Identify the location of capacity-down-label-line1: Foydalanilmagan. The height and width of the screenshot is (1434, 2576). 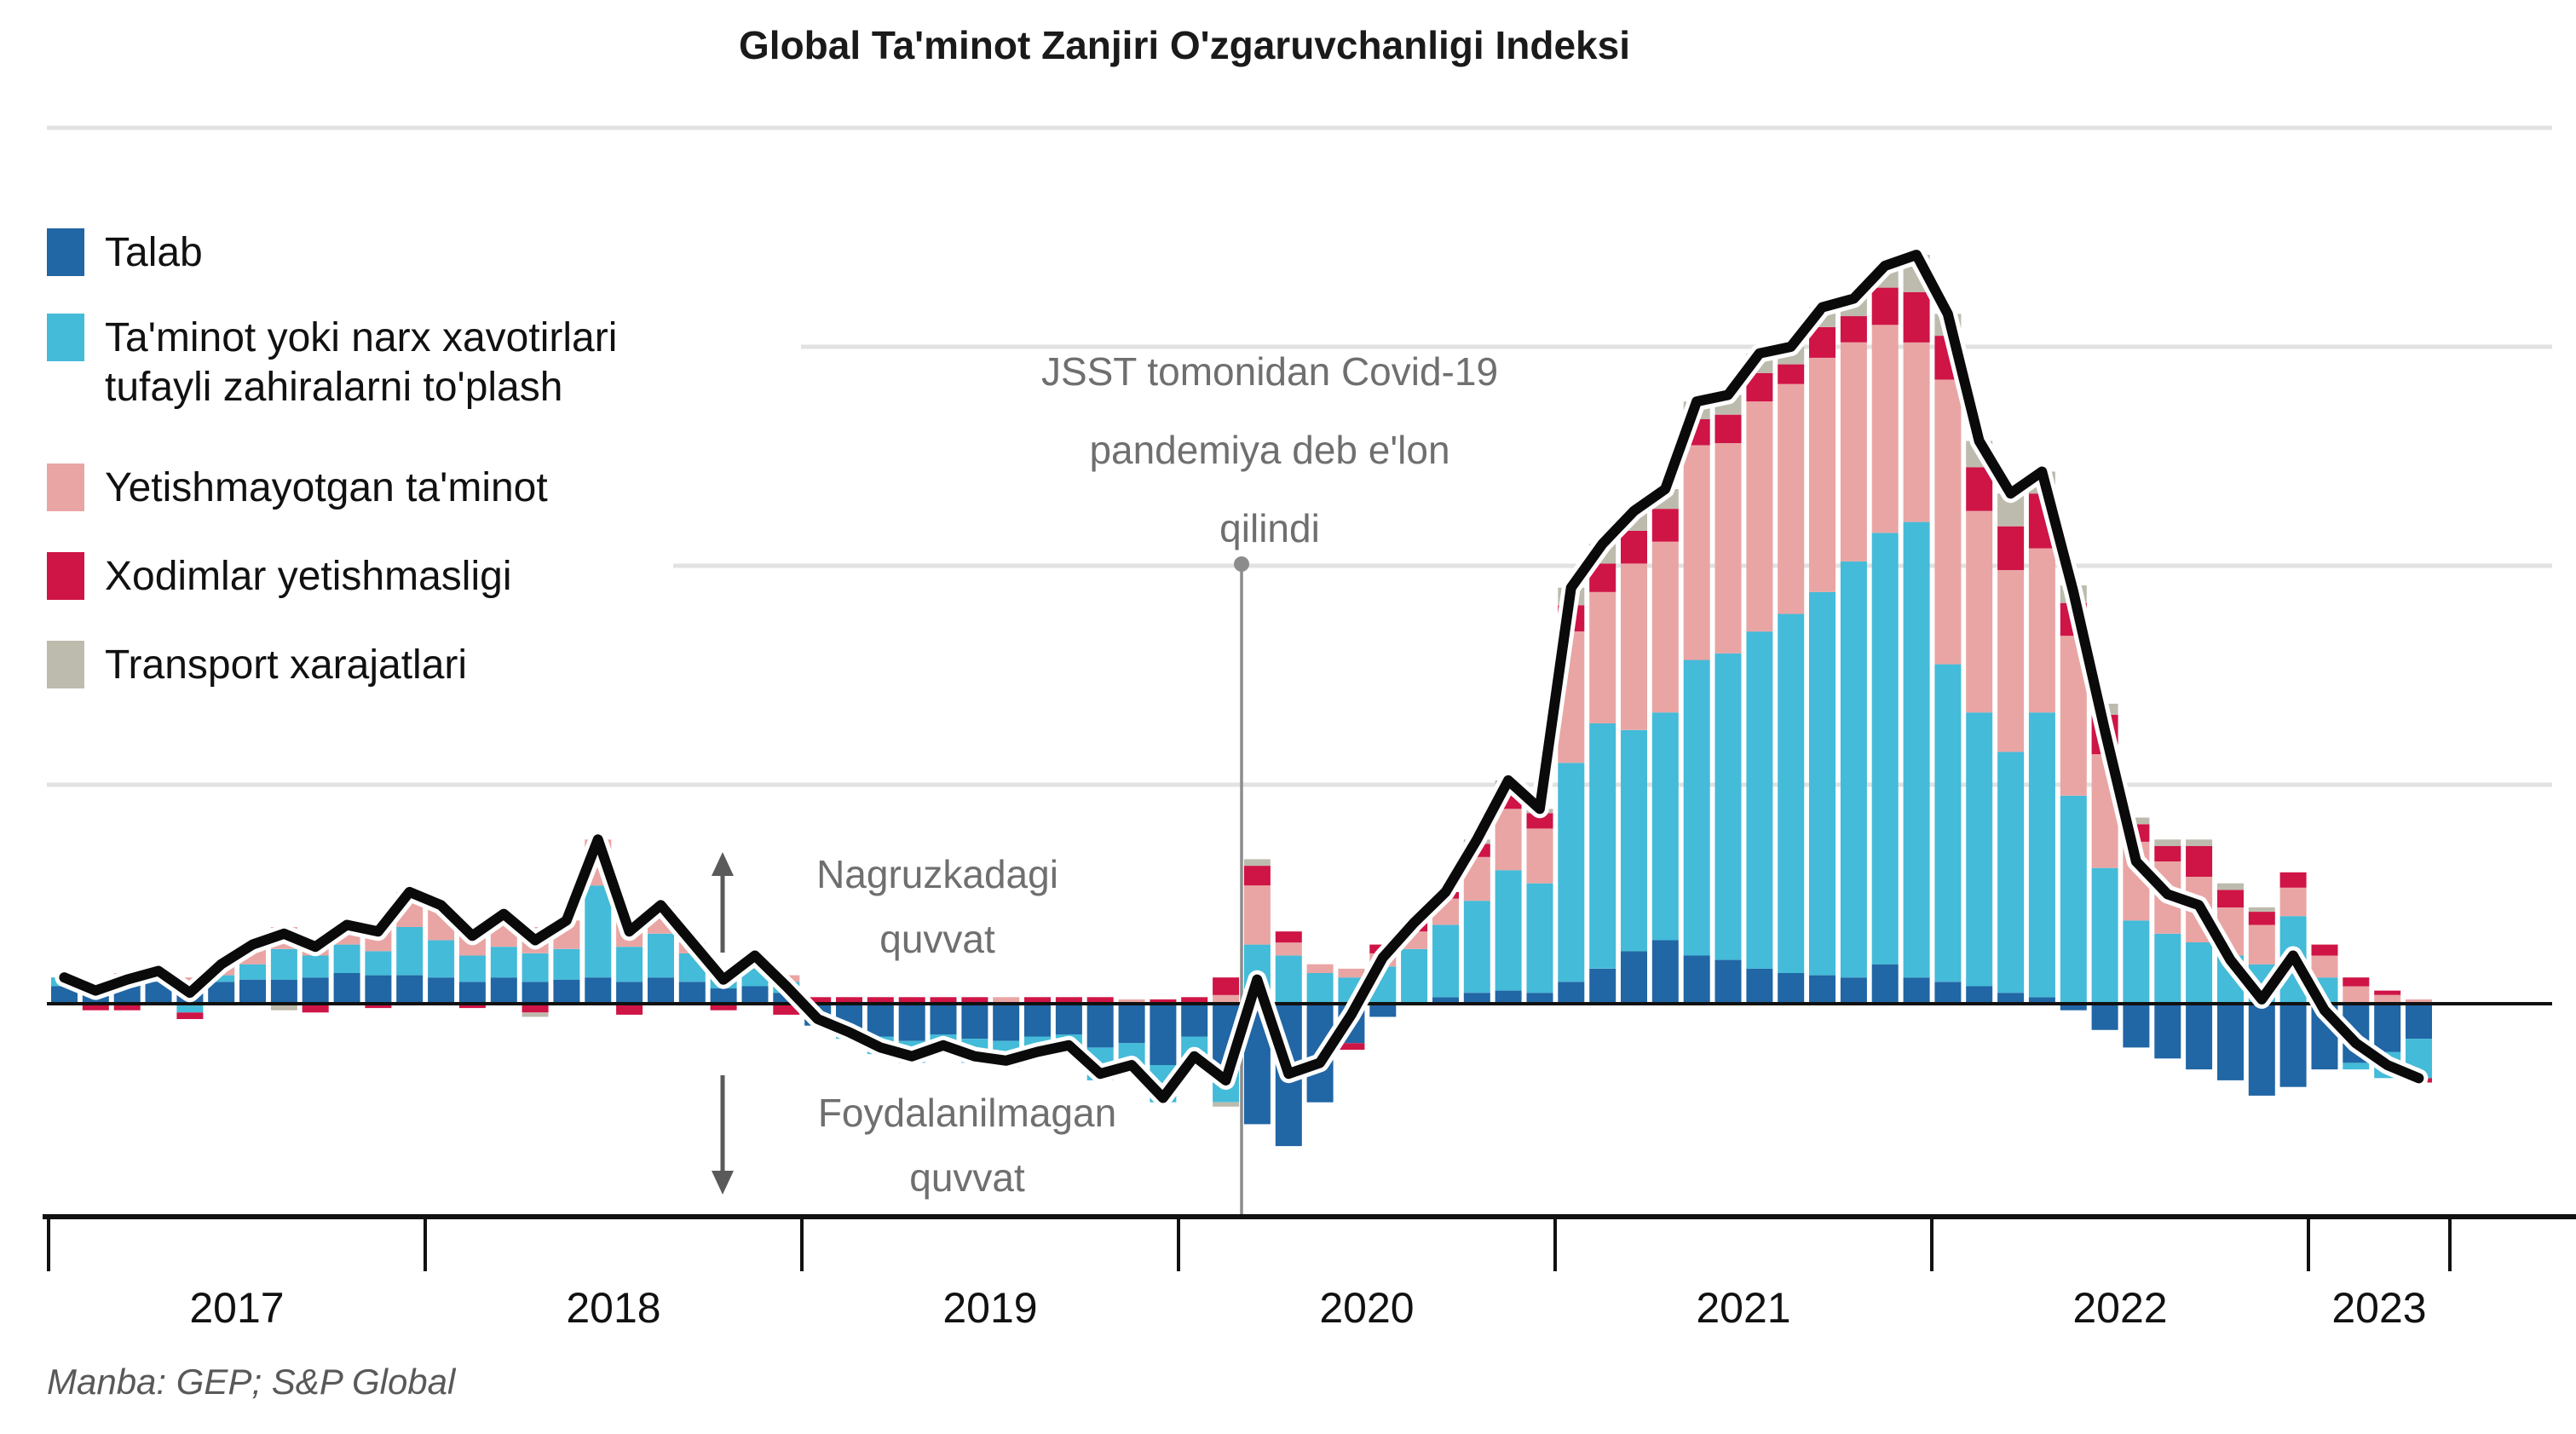
(967, 1113).